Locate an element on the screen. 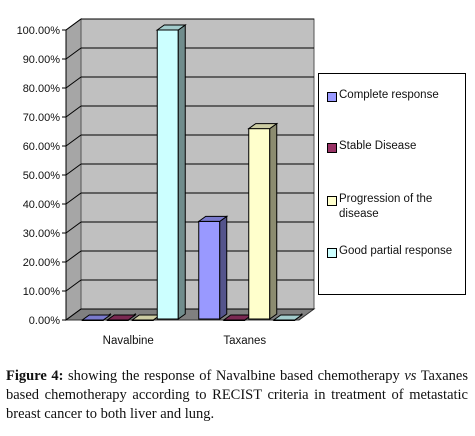 This screenshot has height=436, width=475. legend-label: Progression of the disease is located at coordinates (386, 206).